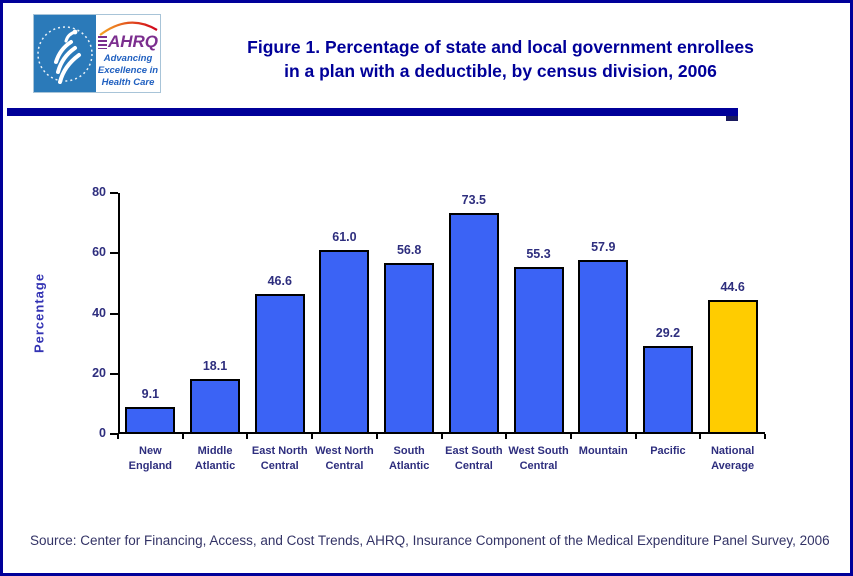 This screenshot has width=853, height=576. What do you see at coordinates (215, 332) in the screenshot?
I see `bar-column: 18.1 Middle Atlantic` at bounding box center [215, 332].